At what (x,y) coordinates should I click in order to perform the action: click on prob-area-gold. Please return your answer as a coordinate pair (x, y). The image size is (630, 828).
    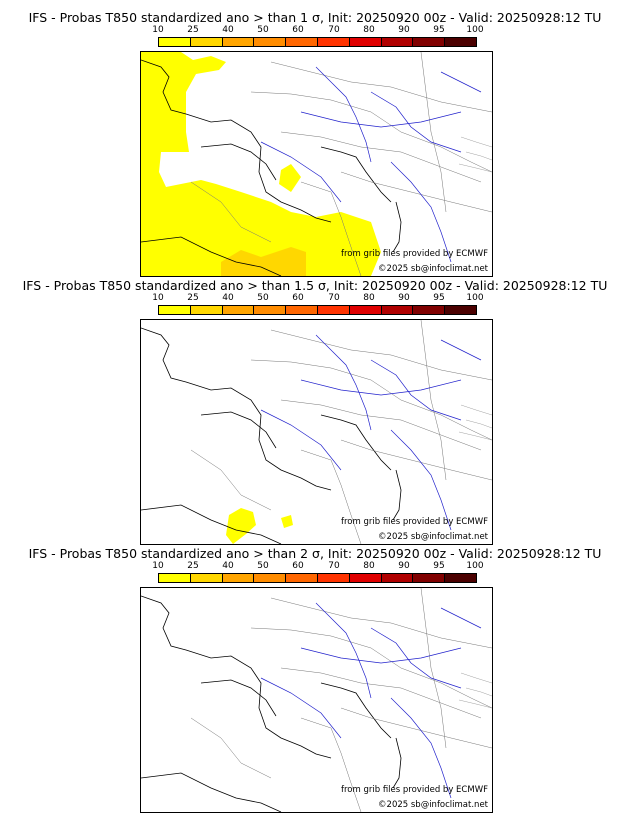
    Looking at the image, I should click on (263, 261).